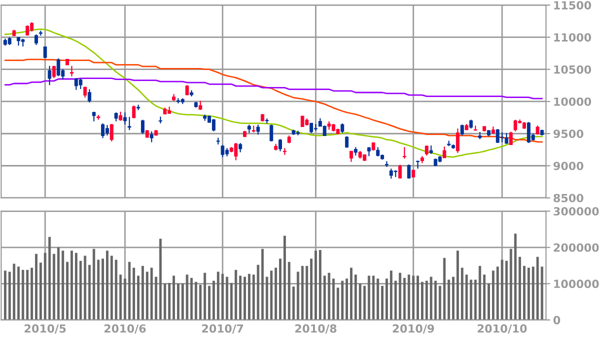  Describe the element at coordinates (576, 211) in the screenshot. I see `y-tick-label: 300000` at that location.